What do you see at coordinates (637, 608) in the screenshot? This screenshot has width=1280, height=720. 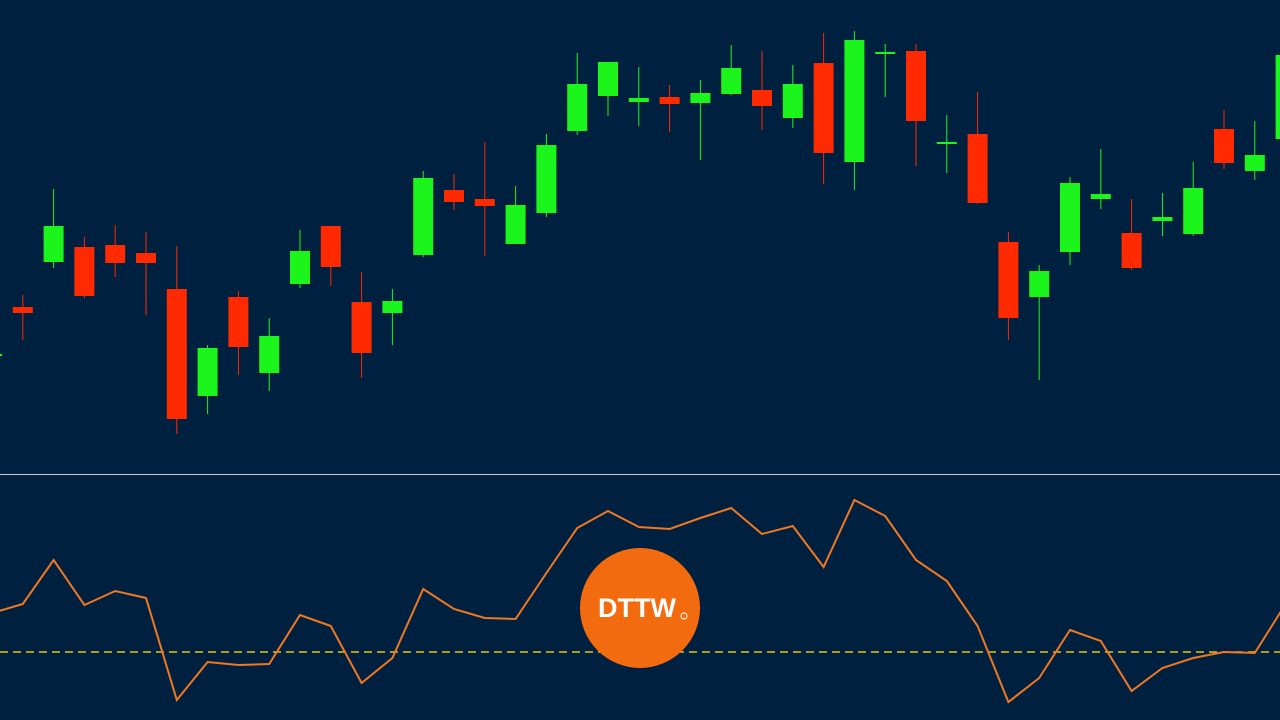 I see `logo-text: DTTW` at bounding box center [637, 608].